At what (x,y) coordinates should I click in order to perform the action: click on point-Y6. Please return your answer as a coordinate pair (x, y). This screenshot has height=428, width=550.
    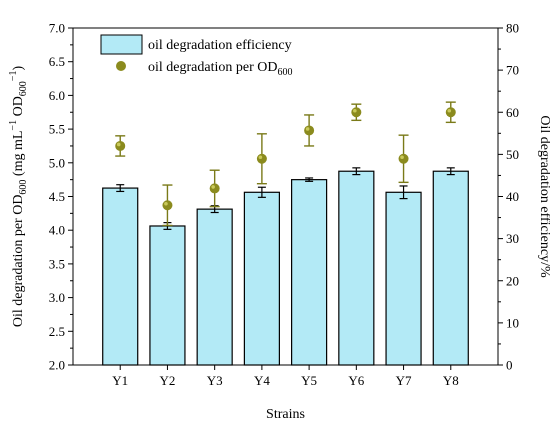
    Looking at the image, I should click on (356, 112).